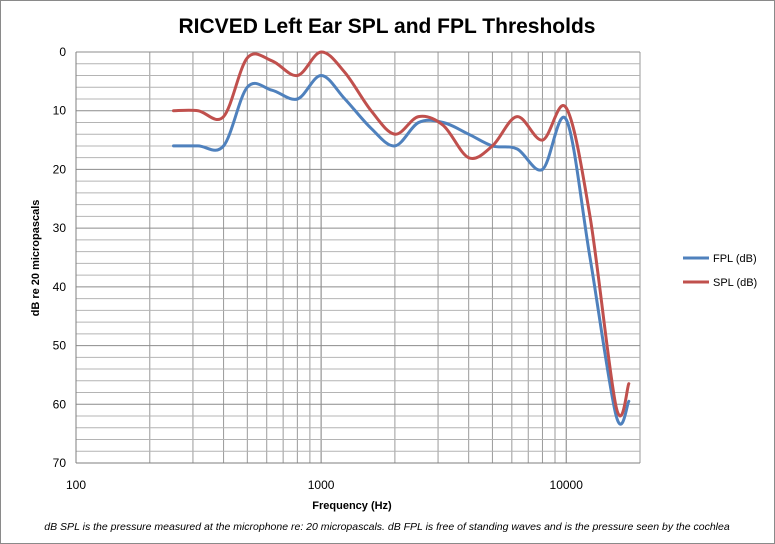 The width and height of the screenshot is (775, 544). Describe the element at coordinates (387, 26) in the screenshot. I see `chart-title: RICVED Left Ear SPL and FPL Thresholds` at that location.